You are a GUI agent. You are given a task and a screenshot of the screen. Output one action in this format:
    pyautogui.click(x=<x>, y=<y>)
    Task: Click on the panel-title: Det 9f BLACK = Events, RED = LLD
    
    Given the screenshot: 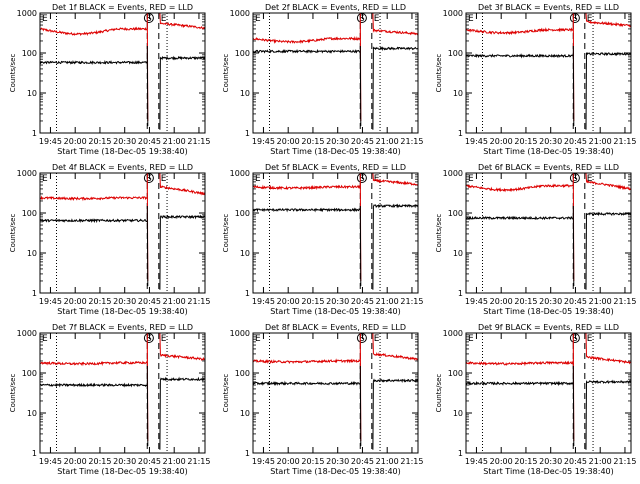 What is the action you would take?
    pyautogui.click(x=548, y=327)
    